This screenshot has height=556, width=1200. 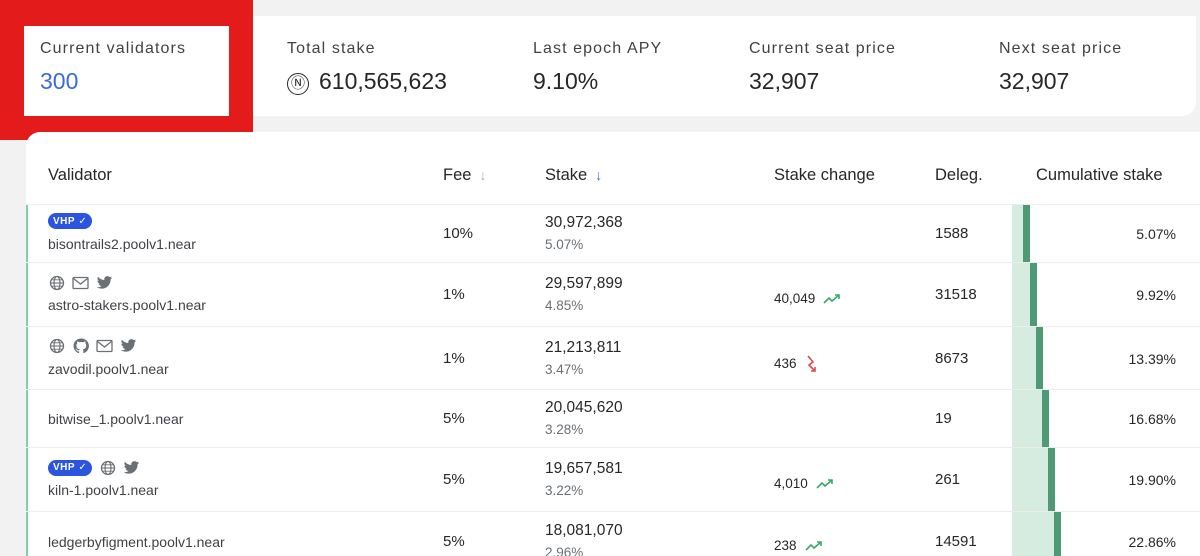 What do you see at coordinates (564, 305) in the screenshot?
I see `stake-percent: 4.85%` at bounding box center [564, 305].